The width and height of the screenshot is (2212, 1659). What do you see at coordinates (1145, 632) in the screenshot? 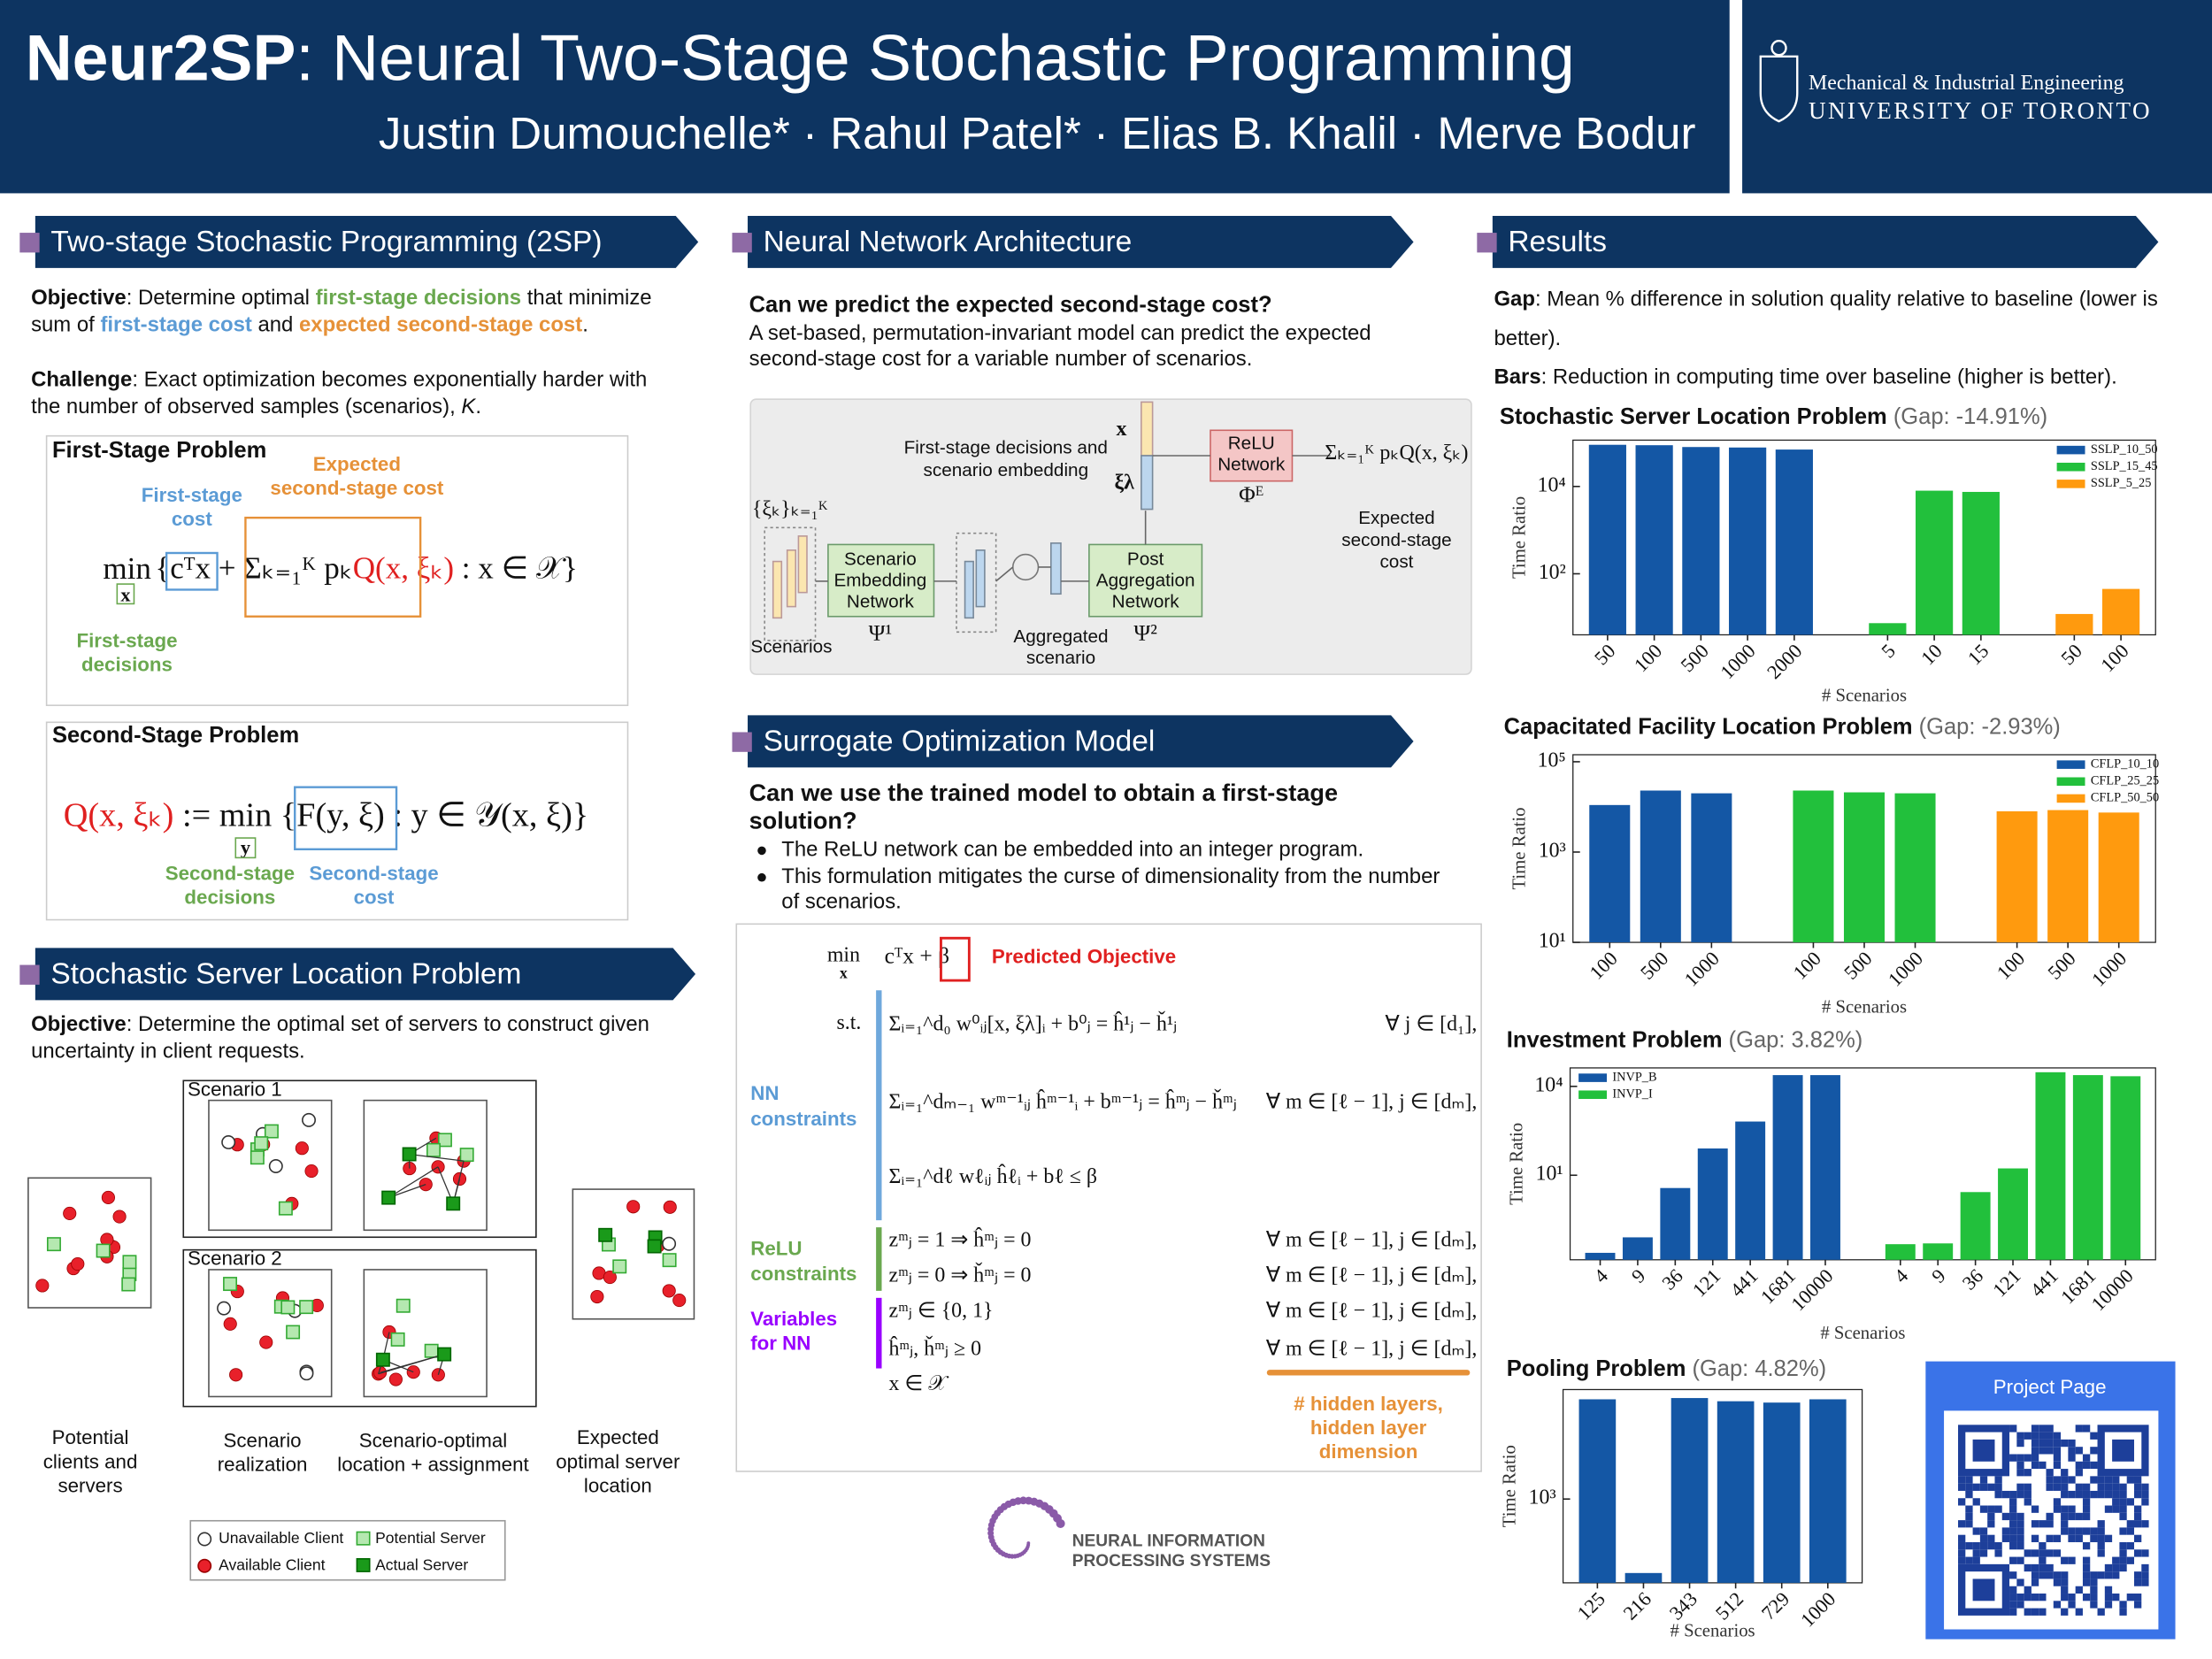
I see `diagram-symbol: Ψ²` at bounding box center [1145, 632].